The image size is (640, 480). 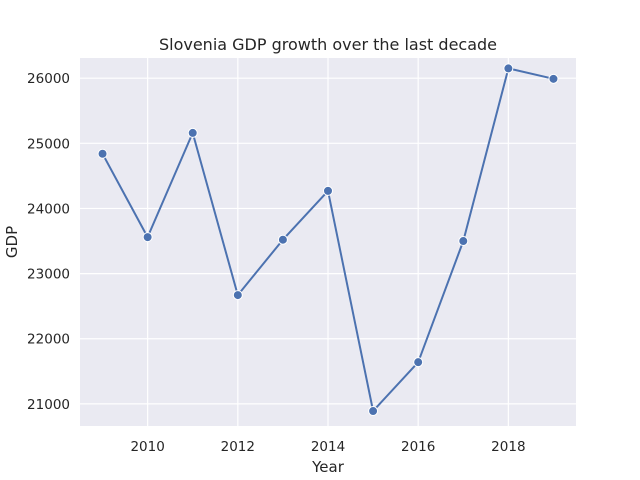 What do you see at coordinates (147, 447) in the screenshot?
I see `x-tick-label: 2010` at bounding box center [147, 447].